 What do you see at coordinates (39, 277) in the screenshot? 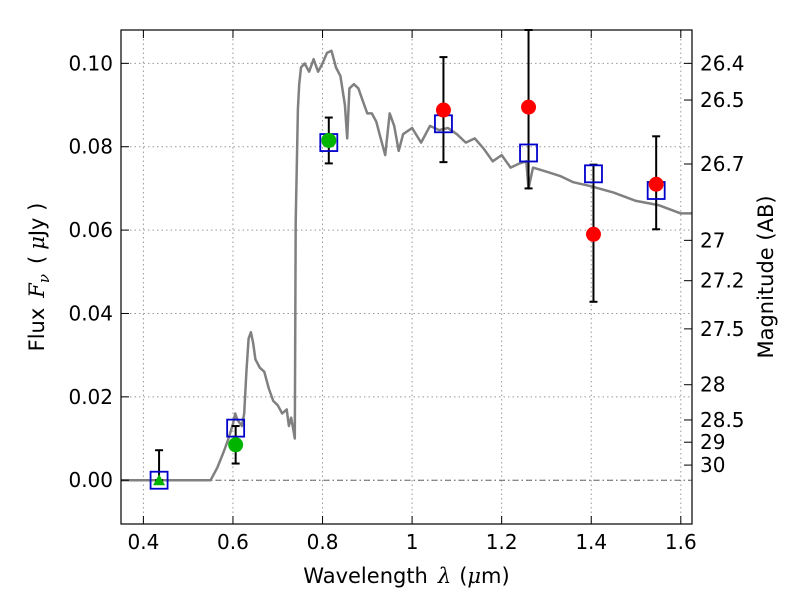
I see `y-axis-title: FluxFν(μJy )` at bounding box center [39, 277].